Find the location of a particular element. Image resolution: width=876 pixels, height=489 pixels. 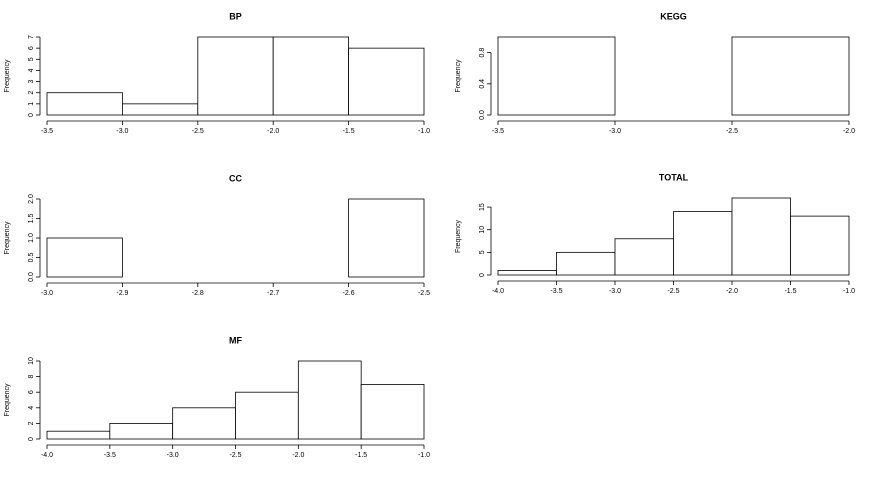

y-tick-label: 0.4 is located at coordinates (482, 84).